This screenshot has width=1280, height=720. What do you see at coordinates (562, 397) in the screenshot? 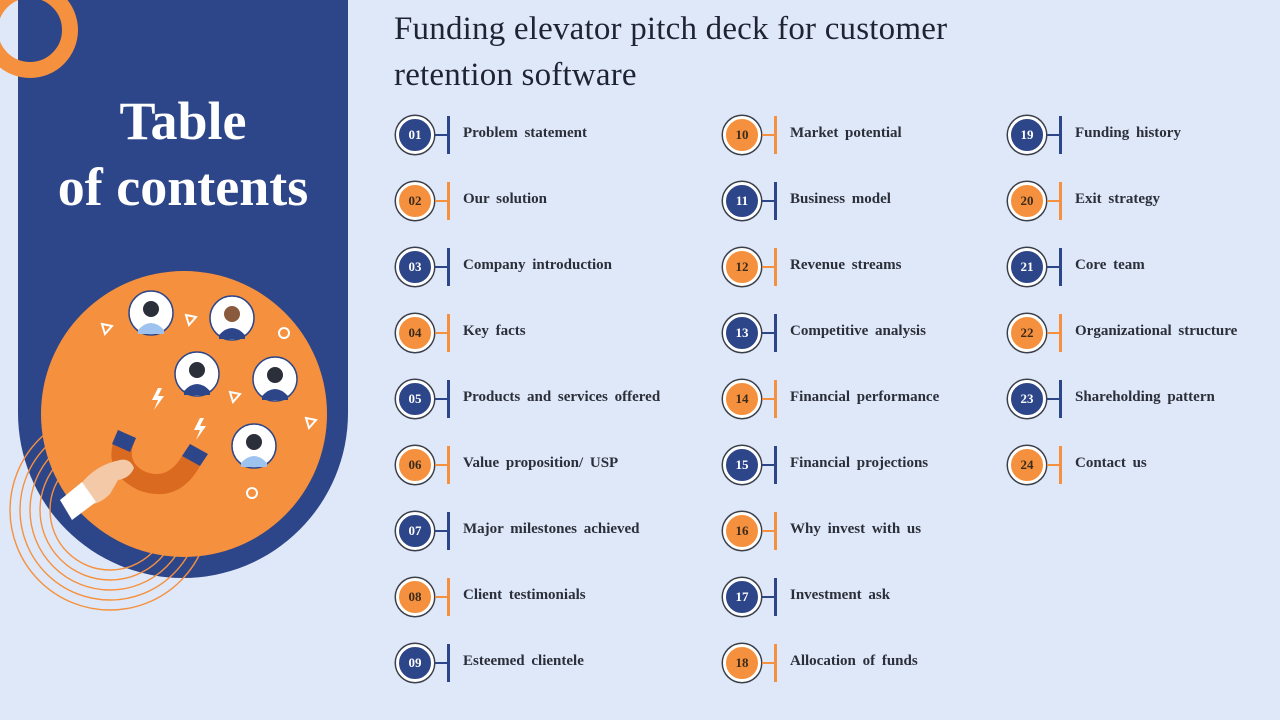
I see `item-label: Products and services offered` at bounding box center [562, 397].